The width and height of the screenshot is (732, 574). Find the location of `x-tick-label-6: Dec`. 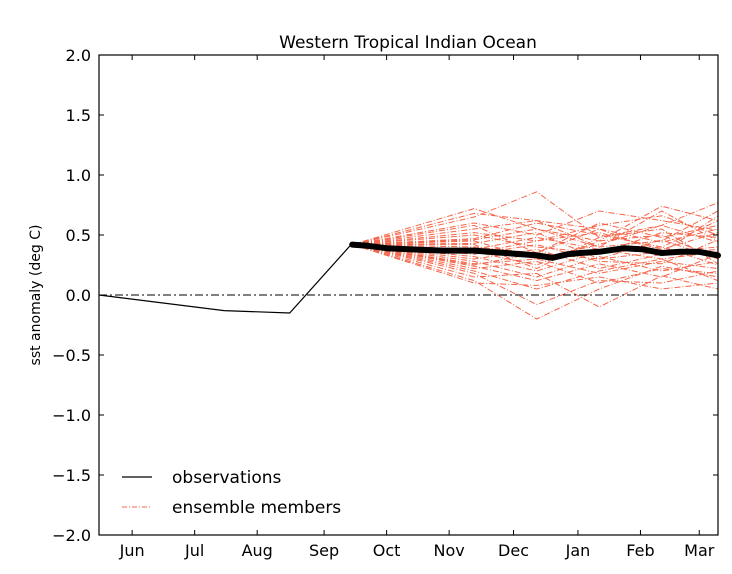

x-tick-label-6: Dec is located at coordinates (513, 550).